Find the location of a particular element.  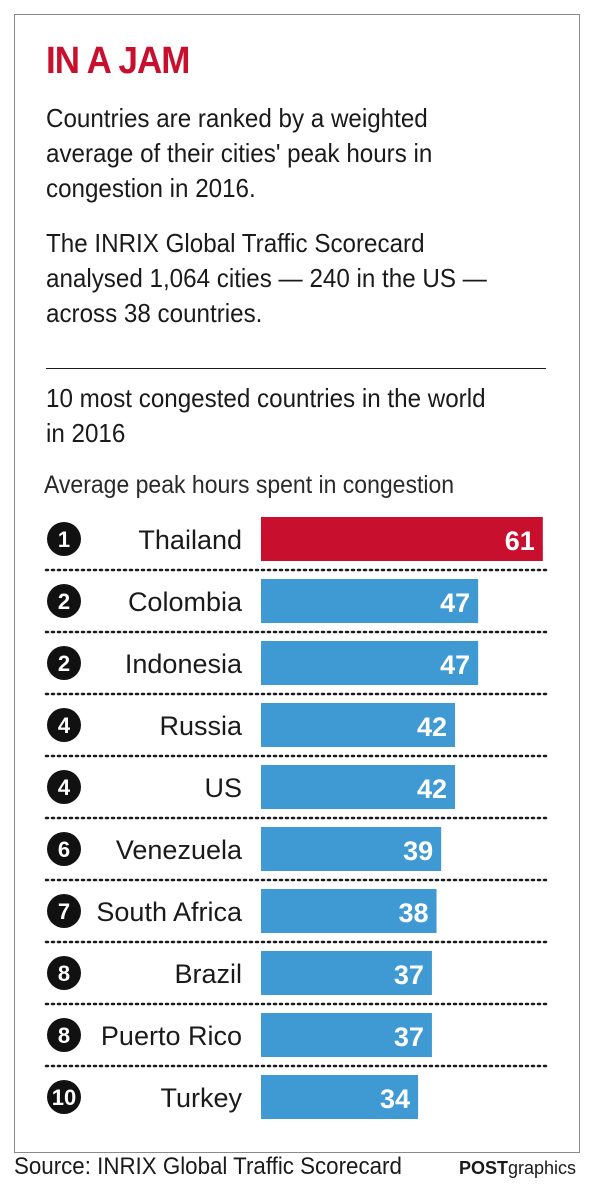

source-note: Source: INRIX Global Traffic Scorecard is located at coordinates (208, 1166).